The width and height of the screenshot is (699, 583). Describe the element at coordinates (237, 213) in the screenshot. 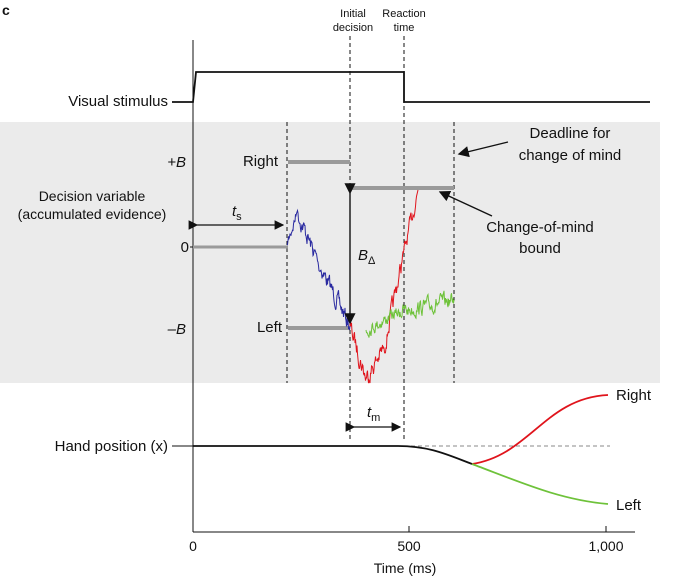

I see `ts-label: ts` at that location.